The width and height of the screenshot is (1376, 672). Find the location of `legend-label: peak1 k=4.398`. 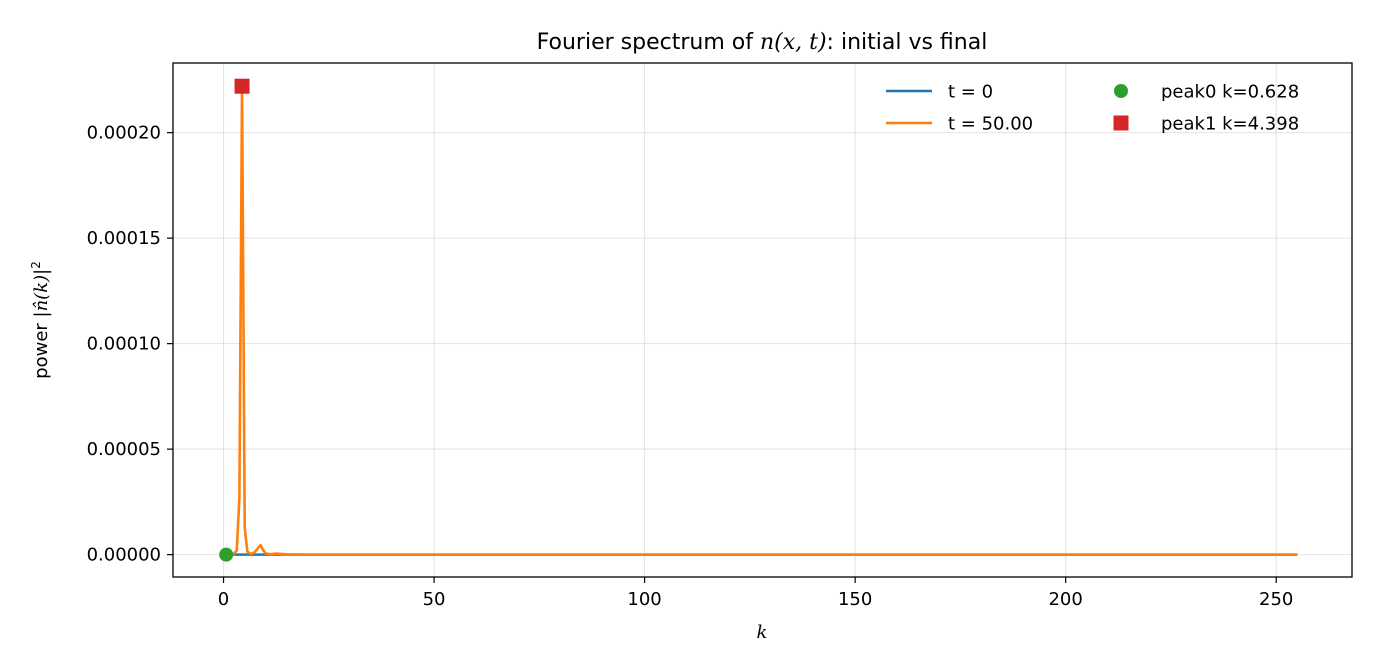

legend-label: peak1 k=4.398 is located at coordinates (1230, 124).